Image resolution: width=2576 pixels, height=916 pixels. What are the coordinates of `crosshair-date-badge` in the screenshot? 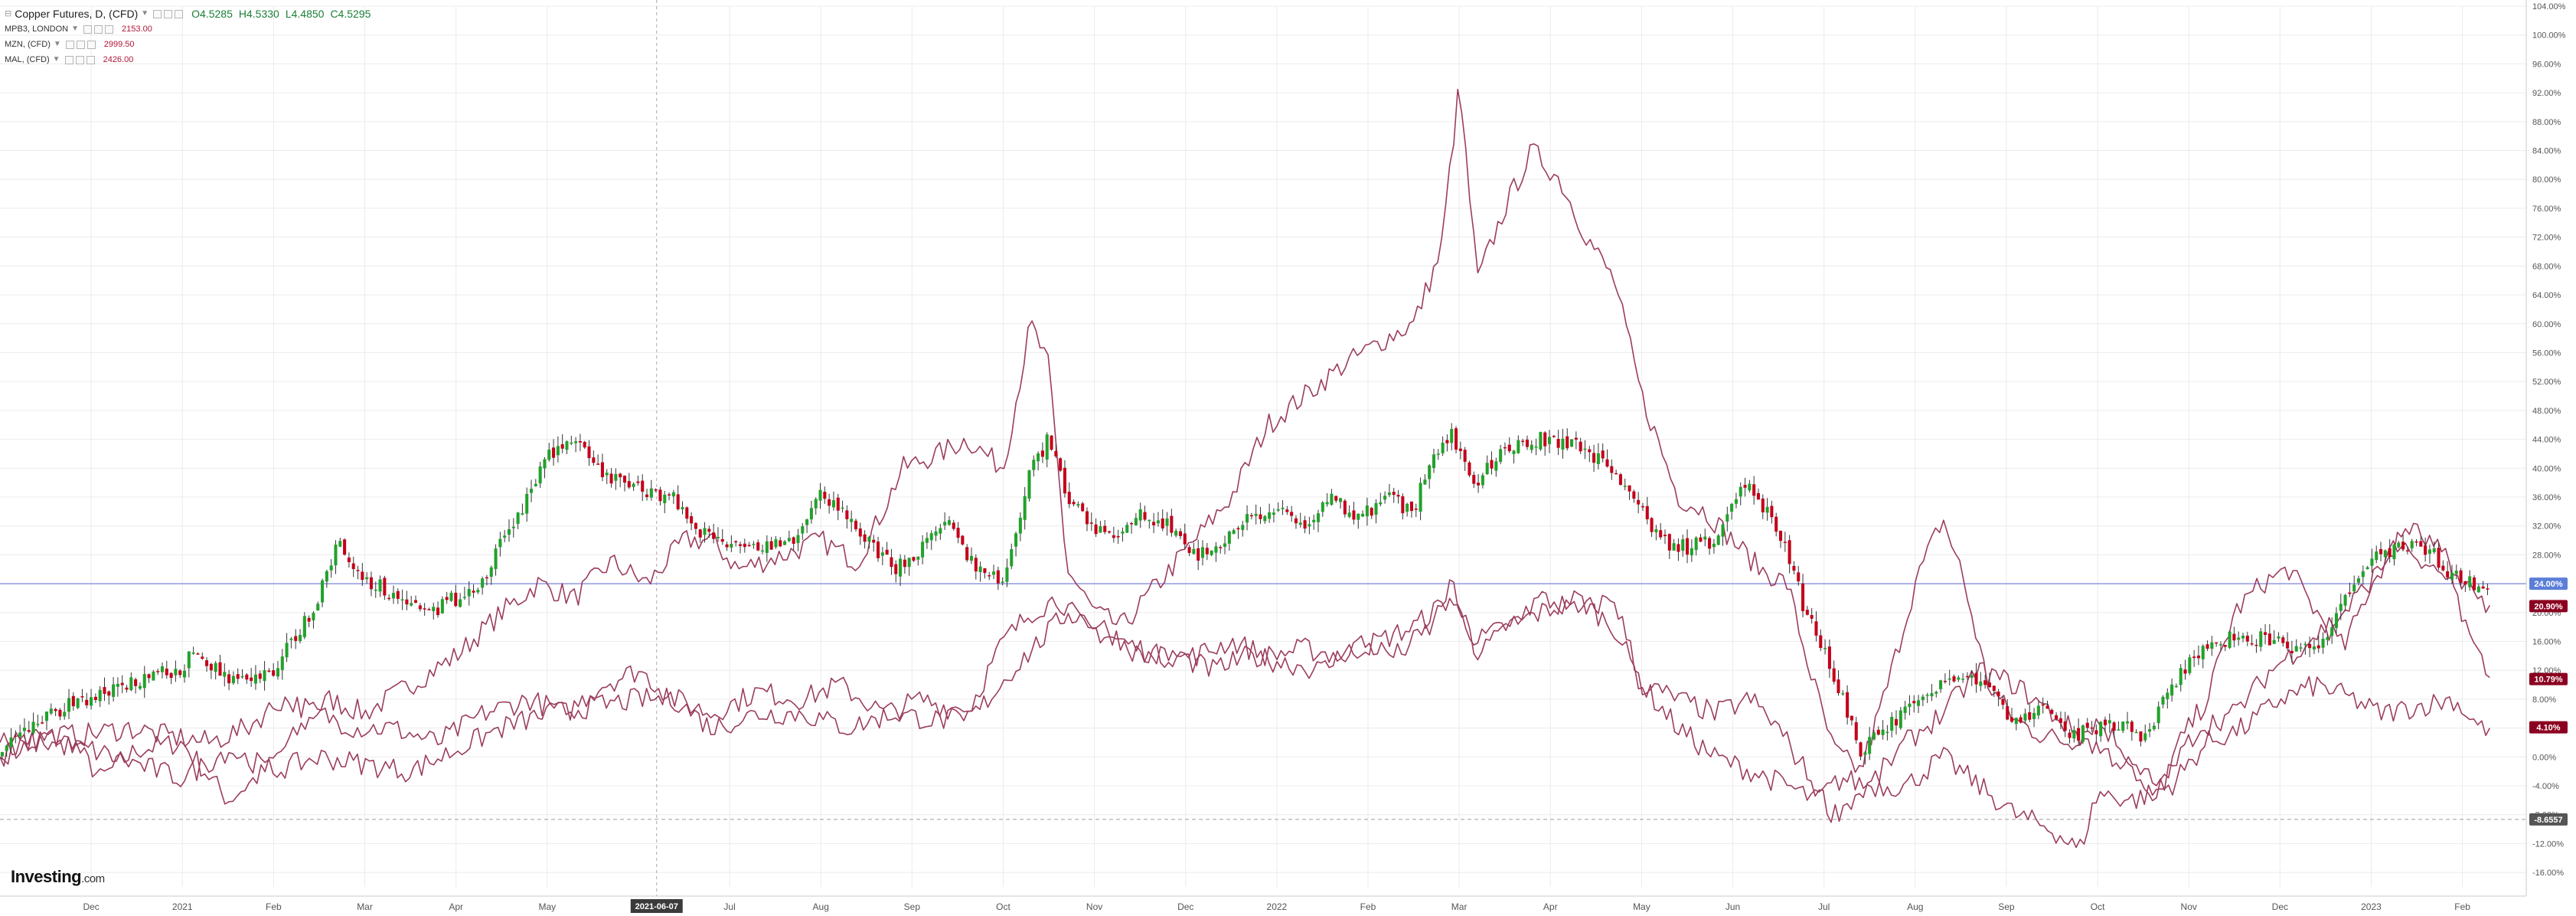 It's located at (656, 906).